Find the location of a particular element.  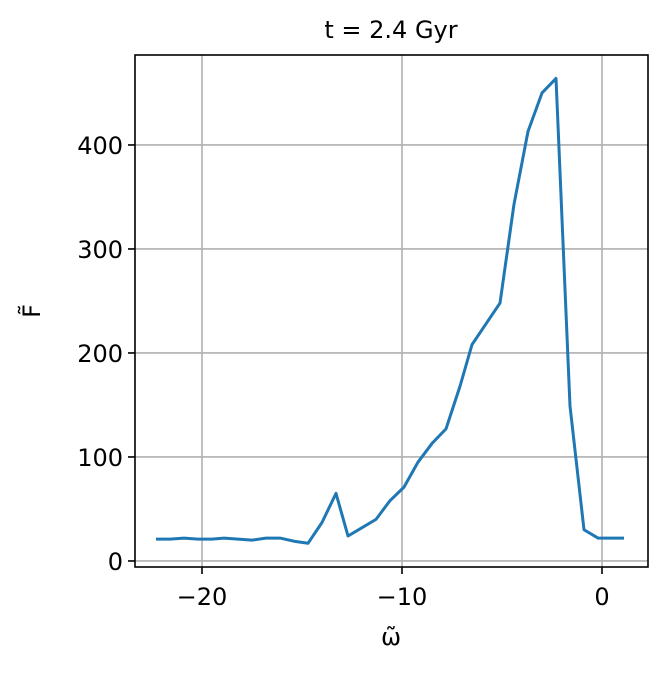

y-tick-label: 200 is located at coordinates (100, 354).